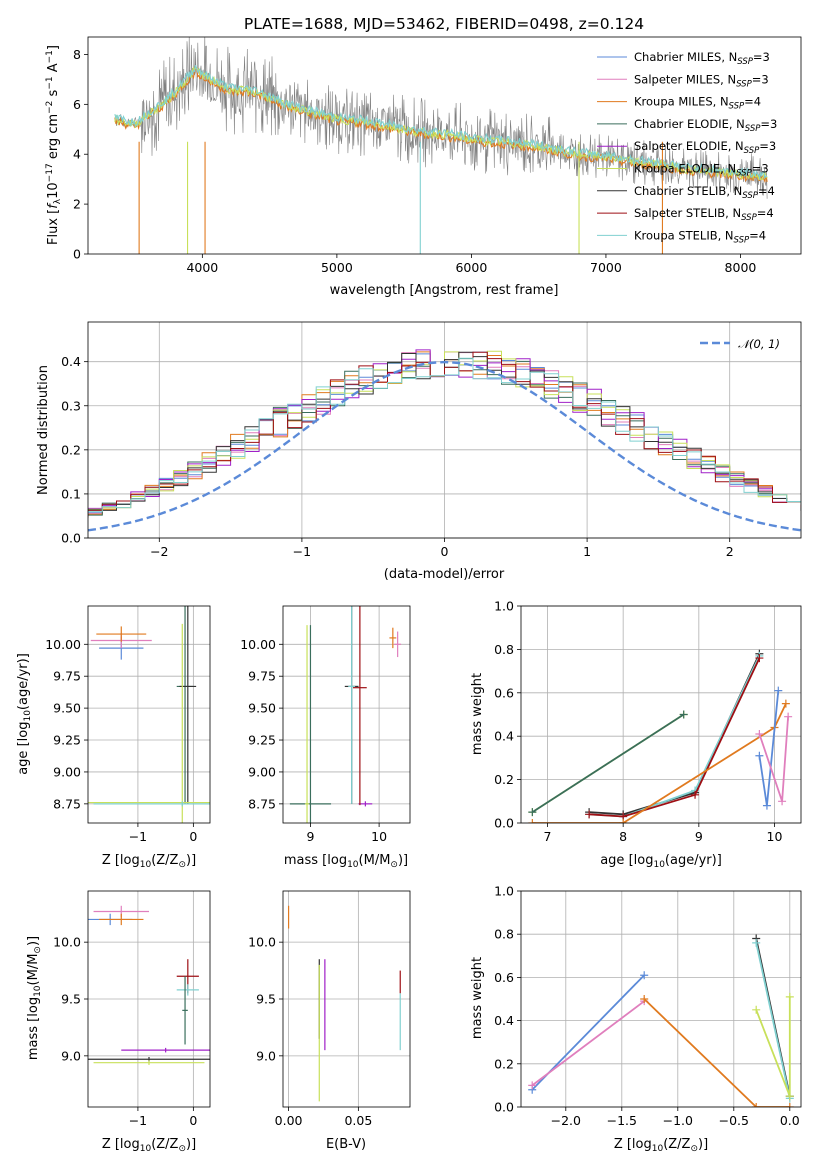  What do you see at coordinates (67, 942) in the screenshot?
I see `y-tick-label: 10.0` at bounding box center [67, 942].